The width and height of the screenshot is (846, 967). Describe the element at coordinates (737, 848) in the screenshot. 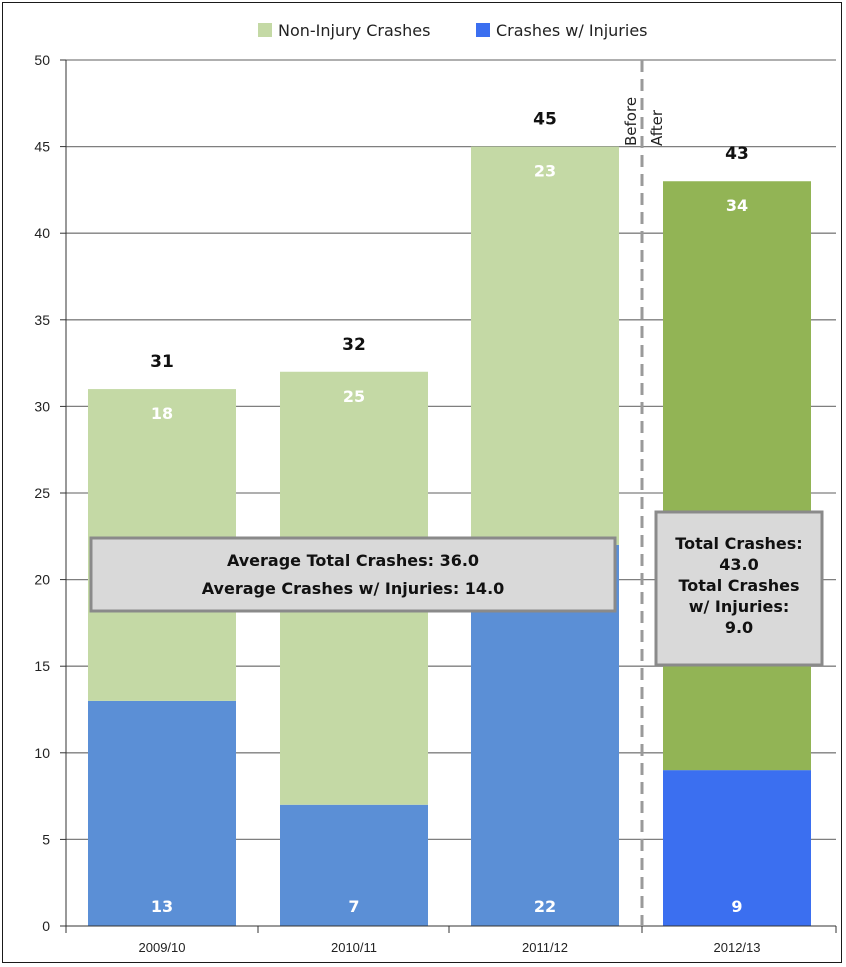

I see `bar-injury-2012/13` at that location.